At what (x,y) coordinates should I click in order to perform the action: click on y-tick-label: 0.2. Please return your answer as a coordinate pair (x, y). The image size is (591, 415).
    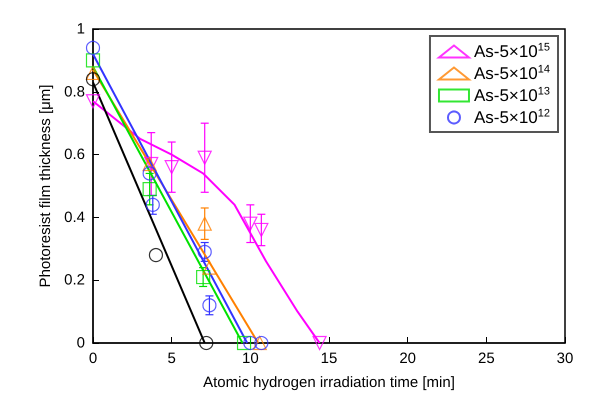
    Looking at the image, I should click on (74, 280).